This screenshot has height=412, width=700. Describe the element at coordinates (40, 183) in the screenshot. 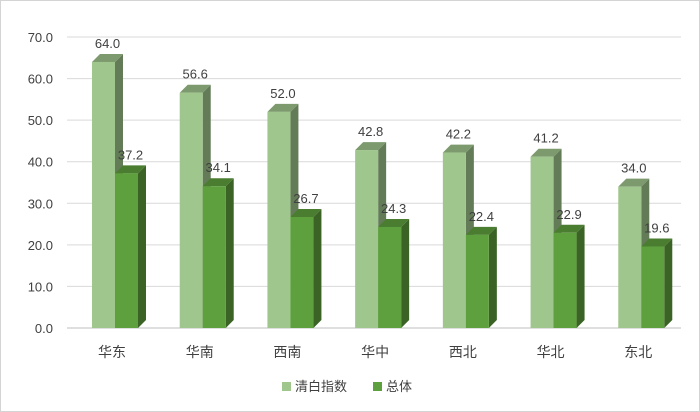

I see `y-axis-ticks: 0.0 10.0 20.0 30.0 40.0 50.0 60.0 70.0` at that location.